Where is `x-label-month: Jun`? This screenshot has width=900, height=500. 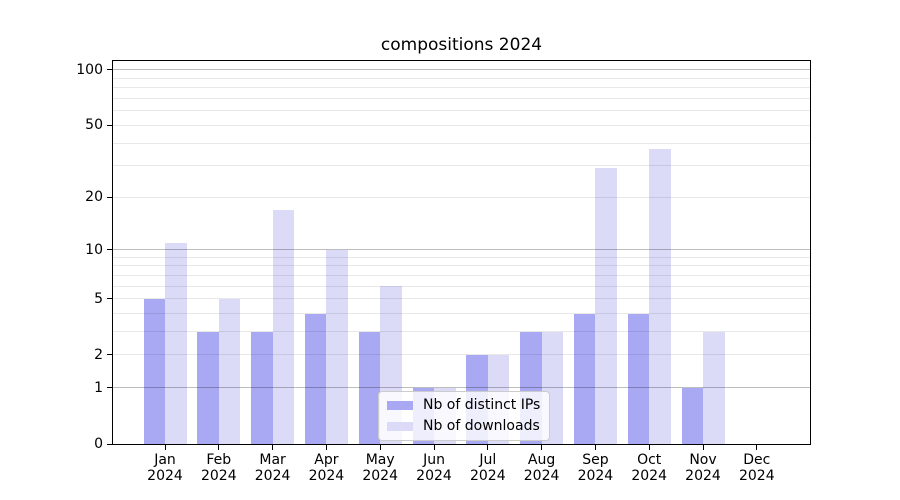
x-label-month: Jun is located at coordinates (434, 460).